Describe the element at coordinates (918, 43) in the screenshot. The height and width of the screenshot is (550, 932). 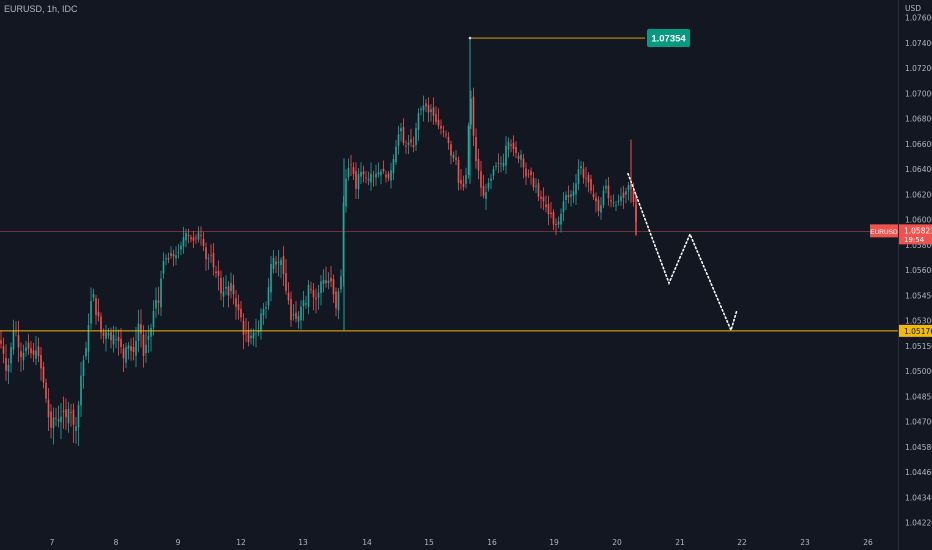
I see `y-tick-label: 1.07400` at that location.